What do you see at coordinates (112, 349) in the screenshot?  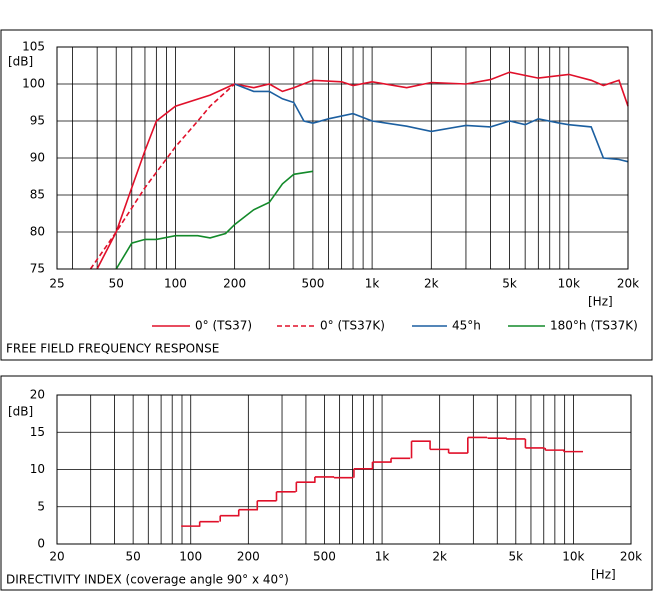 I see `chart-title: FREE FIELD FREQUENCY RESPONSE` at bounding box center [112, 349].